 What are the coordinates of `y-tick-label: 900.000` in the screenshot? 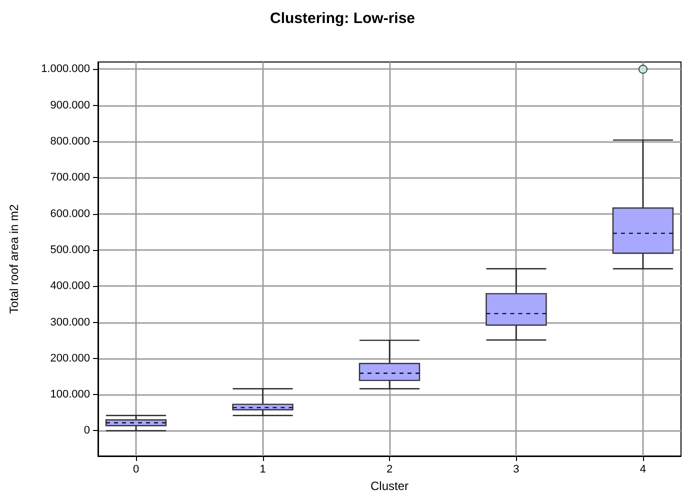 It's located at (70, 105).